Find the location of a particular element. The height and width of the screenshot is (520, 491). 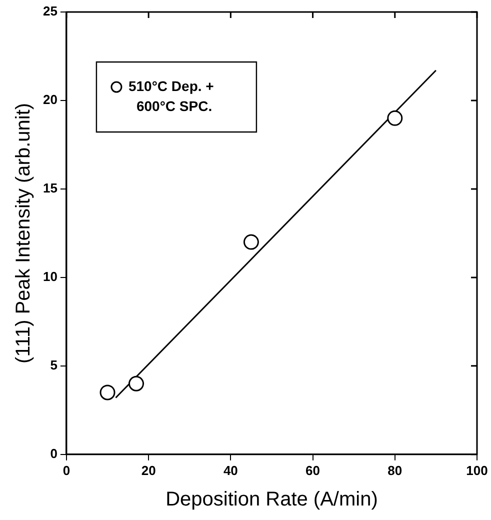

x-axis-title: Deposition Rate (A/min) is located at coordinates (272, 499).